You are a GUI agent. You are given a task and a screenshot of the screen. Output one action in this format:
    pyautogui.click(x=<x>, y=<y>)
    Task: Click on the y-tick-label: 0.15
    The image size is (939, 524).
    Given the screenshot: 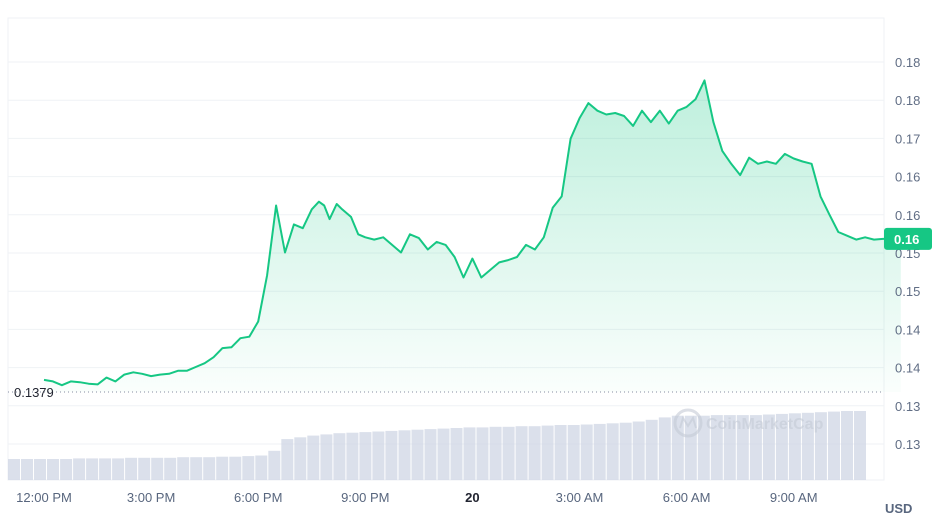 What is the action you would take?
    pyautogui.click(x=907, y=291)
    